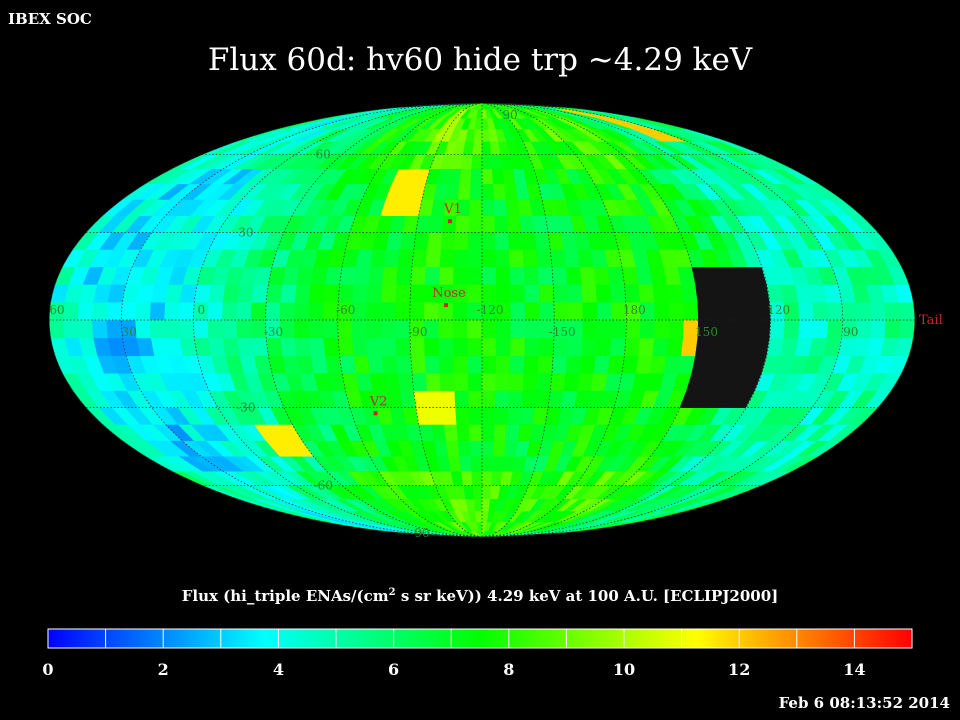 Image resolution: width=960 pixels, height=720 pixels. What do you see at coordinates (931, 320) in the screenshot?
I see `marker-tail-label: Tail` at bounding box center [931, 320].